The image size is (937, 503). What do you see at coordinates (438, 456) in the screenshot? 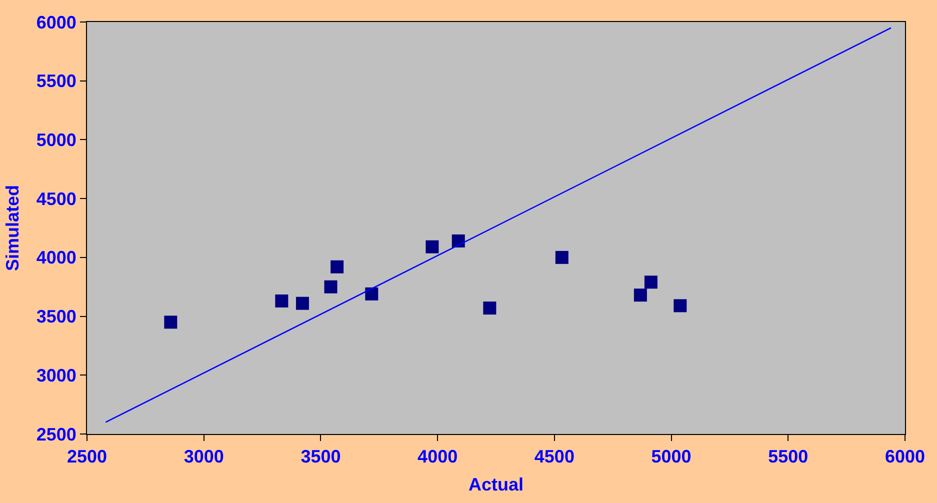
I see `x-tick-label: 4000` at bounding box center [438, 456].